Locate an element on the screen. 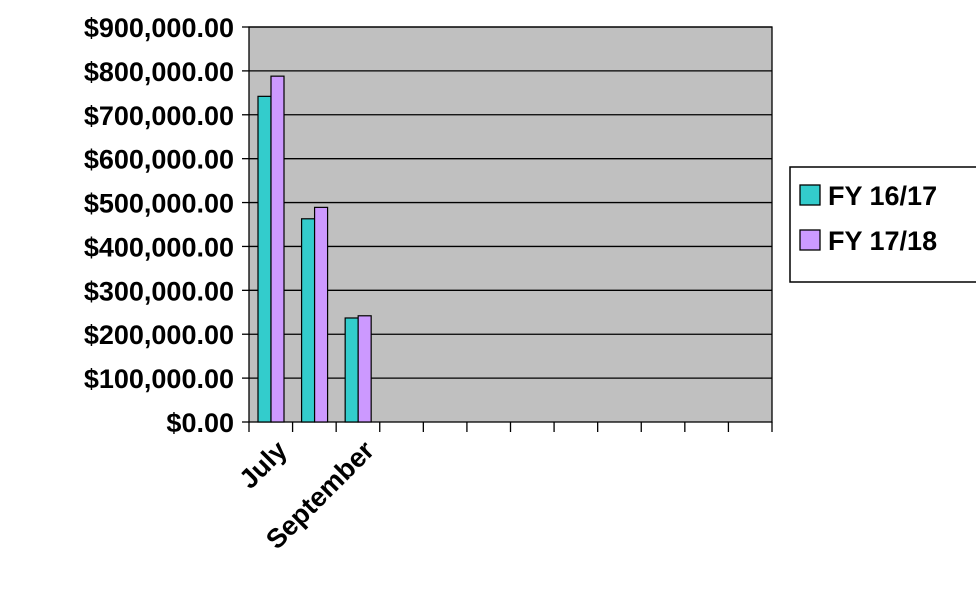 The image size is (976, 612). y-tick-label: $300,000.00 is located at coordinates (159, 291).